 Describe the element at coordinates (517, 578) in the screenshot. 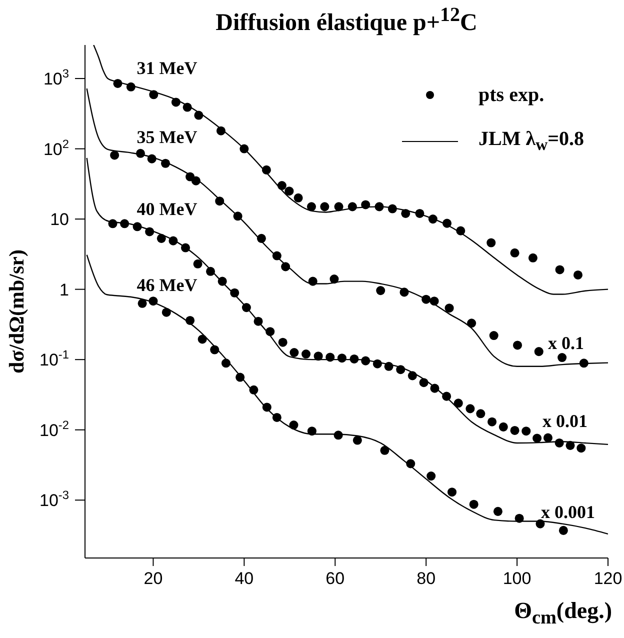

I see `x-tick-label: 100` at that location.